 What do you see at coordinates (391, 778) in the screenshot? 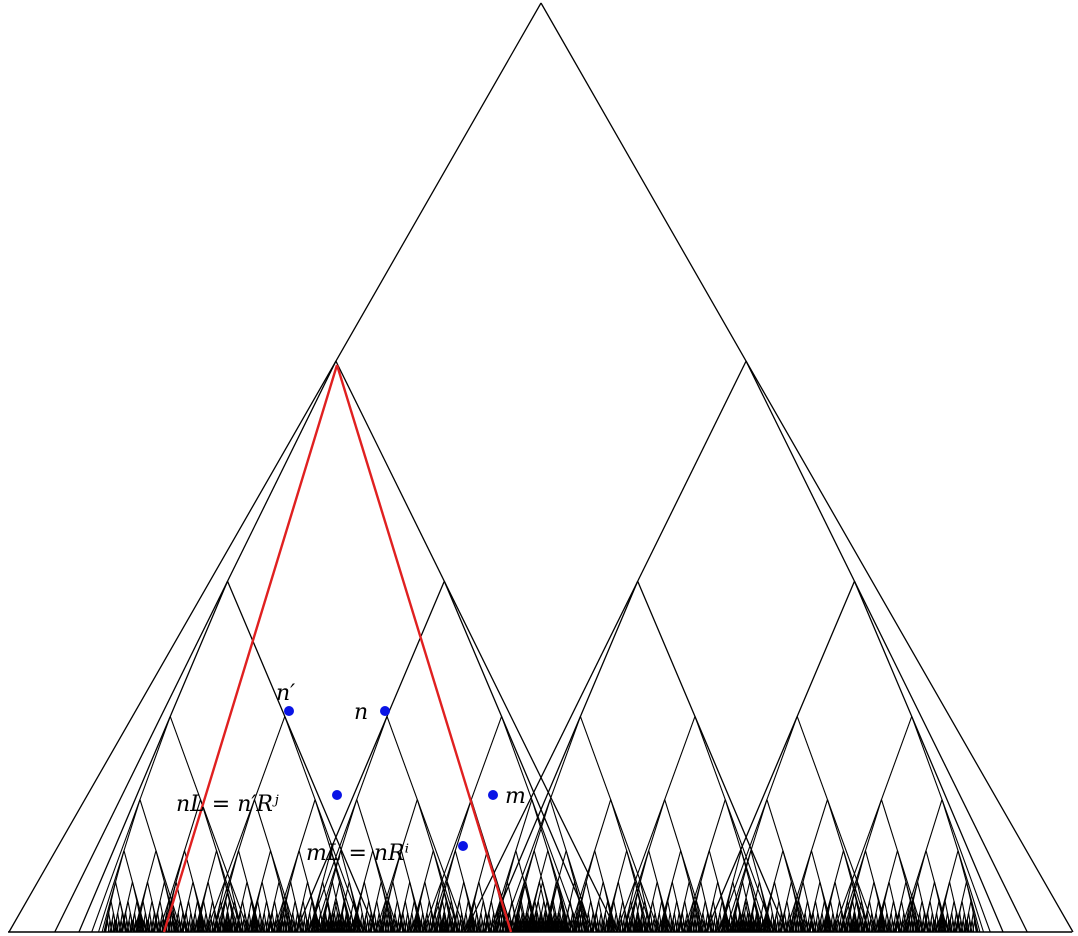
I see `nodes-layer` at bounding box center [391, 778].